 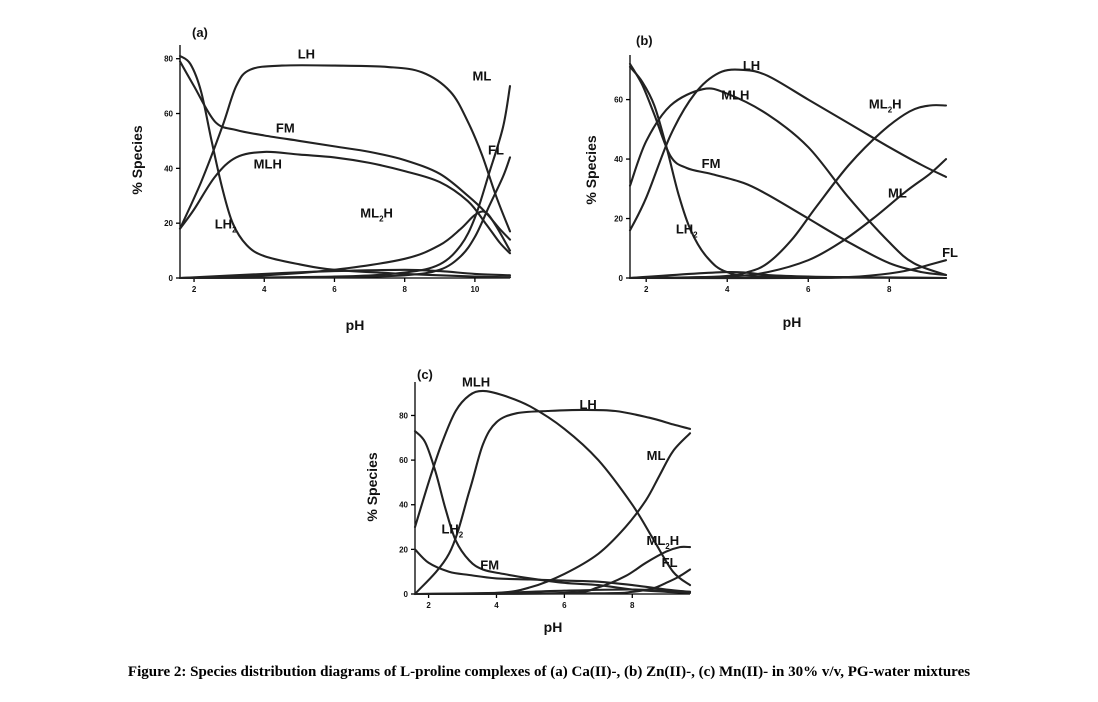 I want to click on series-line-b-lh2, so click(x=788, y=172).